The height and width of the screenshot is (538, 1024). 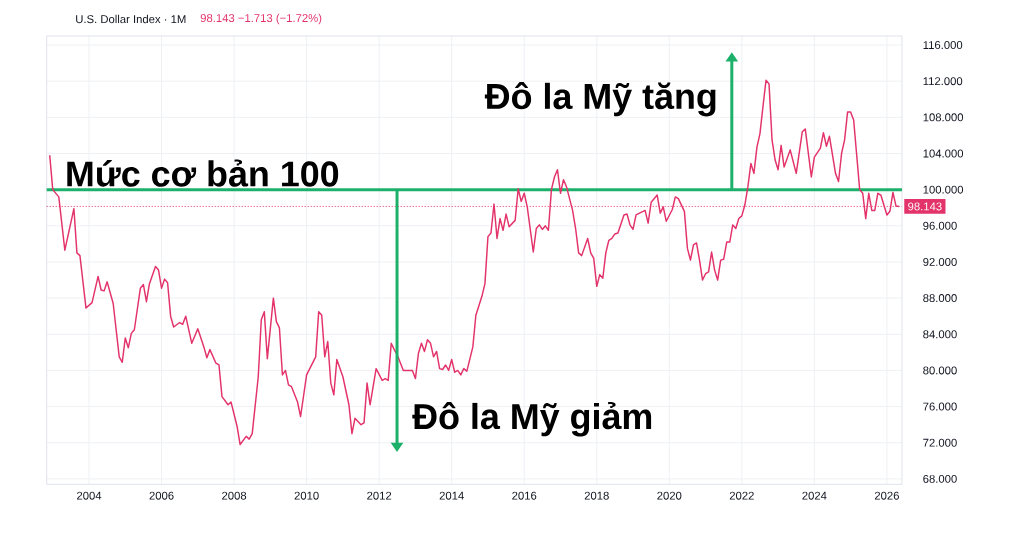 I want to click on x-tick-label: 2008, so click(x=234, y=495).